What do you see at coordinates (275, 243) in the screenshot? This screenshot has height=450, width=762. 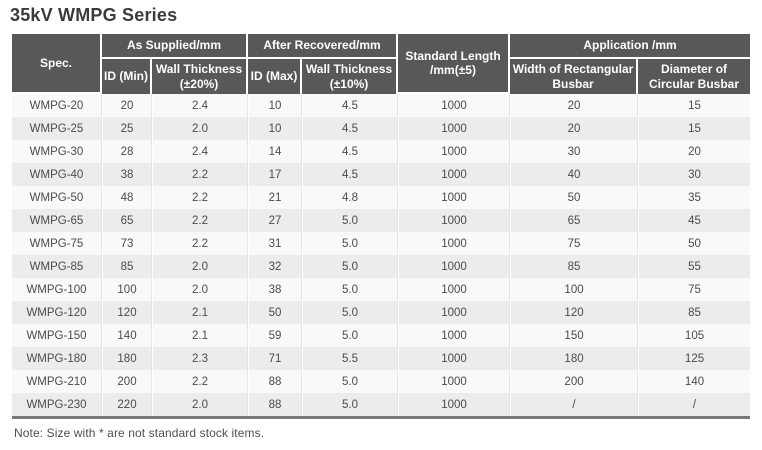 I see `value-cell: 31` at bounding box center [275, 243].